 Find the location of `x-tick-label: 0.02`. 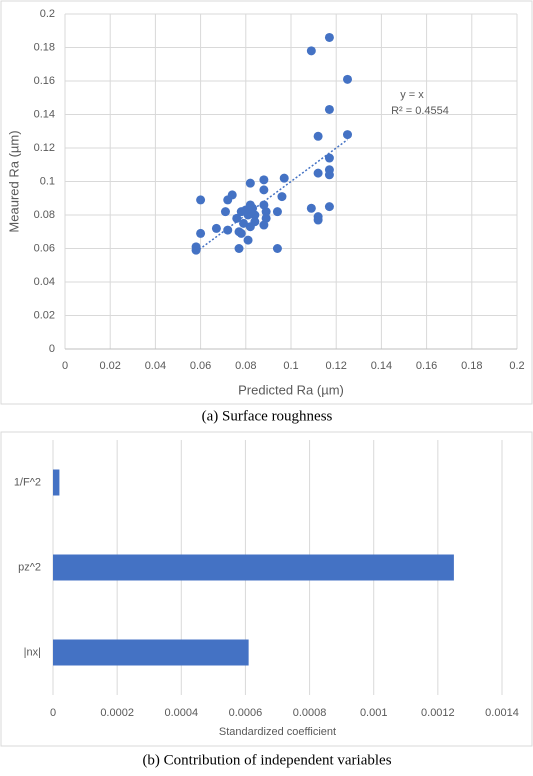

x-tick-label: 0.02 is located at coordinates (109, 366).